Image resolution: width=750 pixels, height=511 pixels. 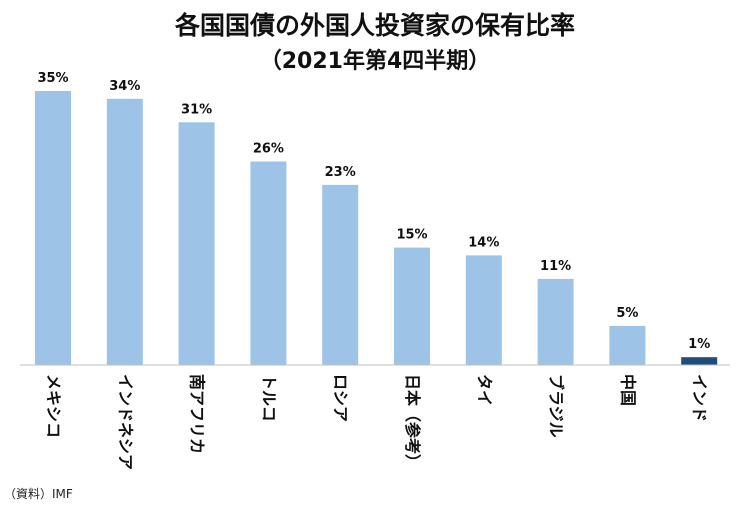 What do you see at coordinates (556, 406) in the screenshot?
I see `category-label-7: ブラジル` at bounding box center [556, 406].